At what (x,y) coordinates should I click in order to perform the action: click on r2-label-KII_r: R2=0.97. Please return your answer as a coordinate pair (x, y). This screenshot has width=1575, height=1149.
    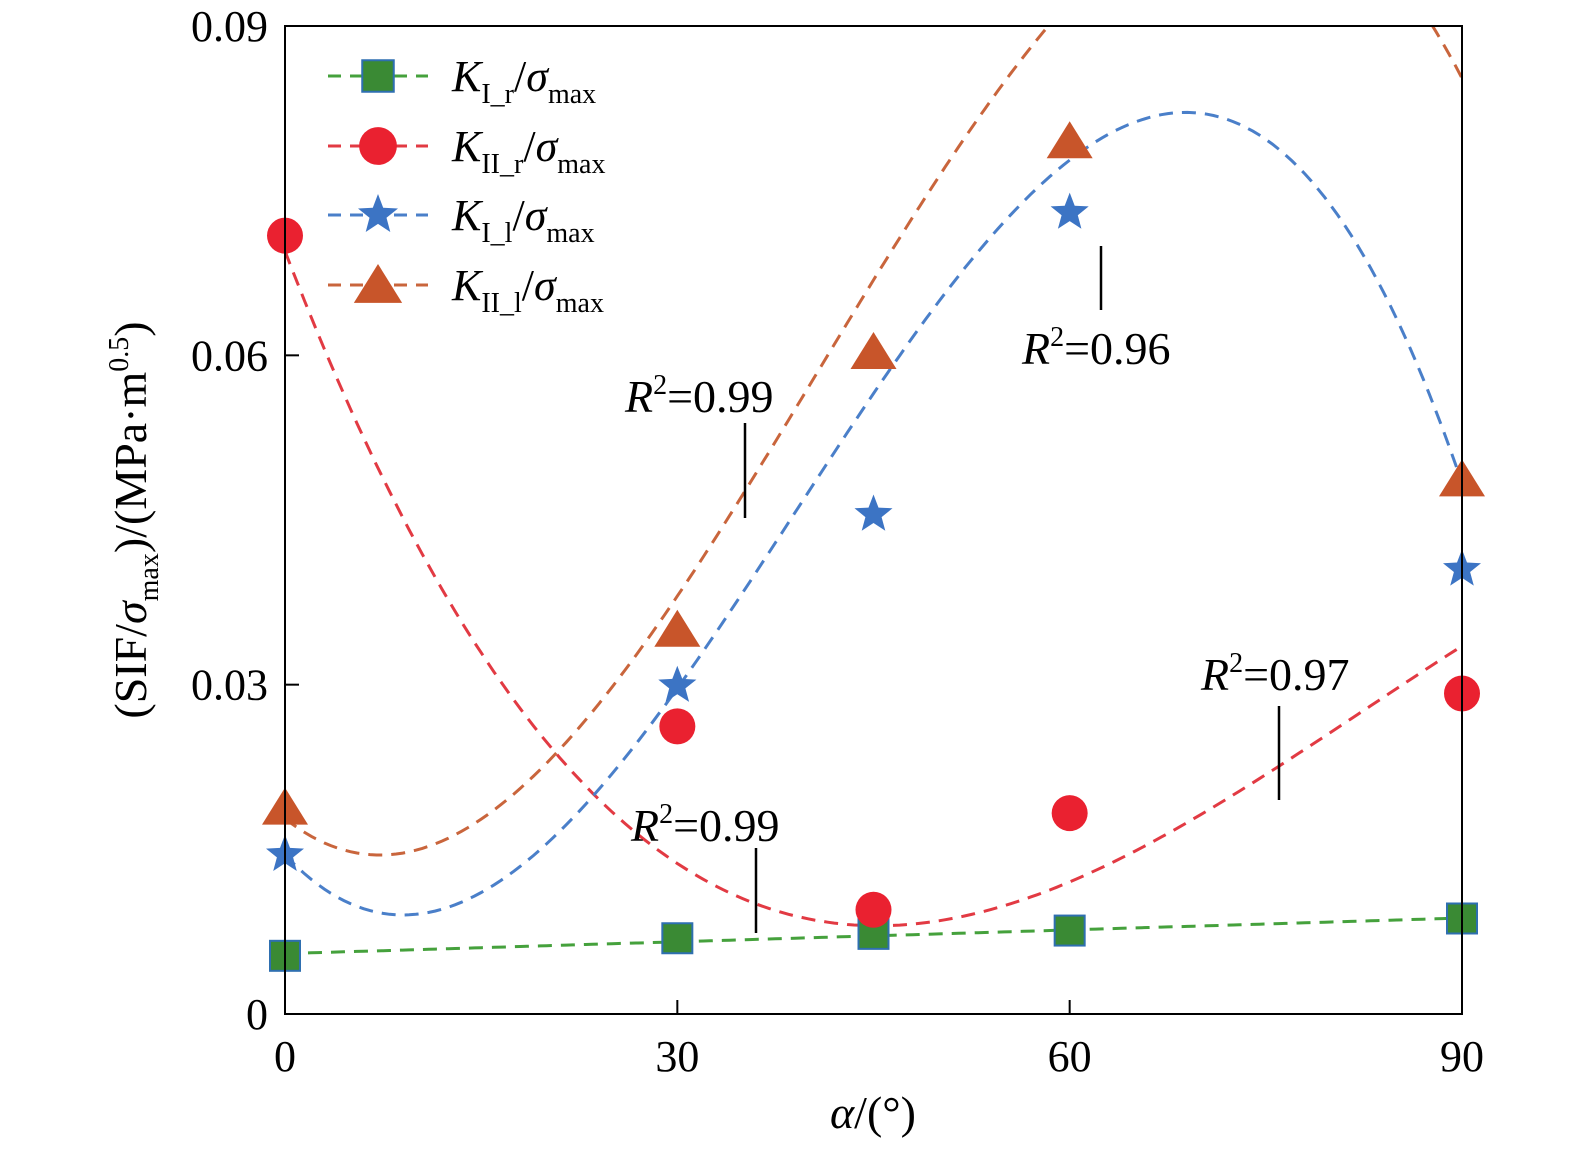
    Looking at the image, I should click on (1275, 674).